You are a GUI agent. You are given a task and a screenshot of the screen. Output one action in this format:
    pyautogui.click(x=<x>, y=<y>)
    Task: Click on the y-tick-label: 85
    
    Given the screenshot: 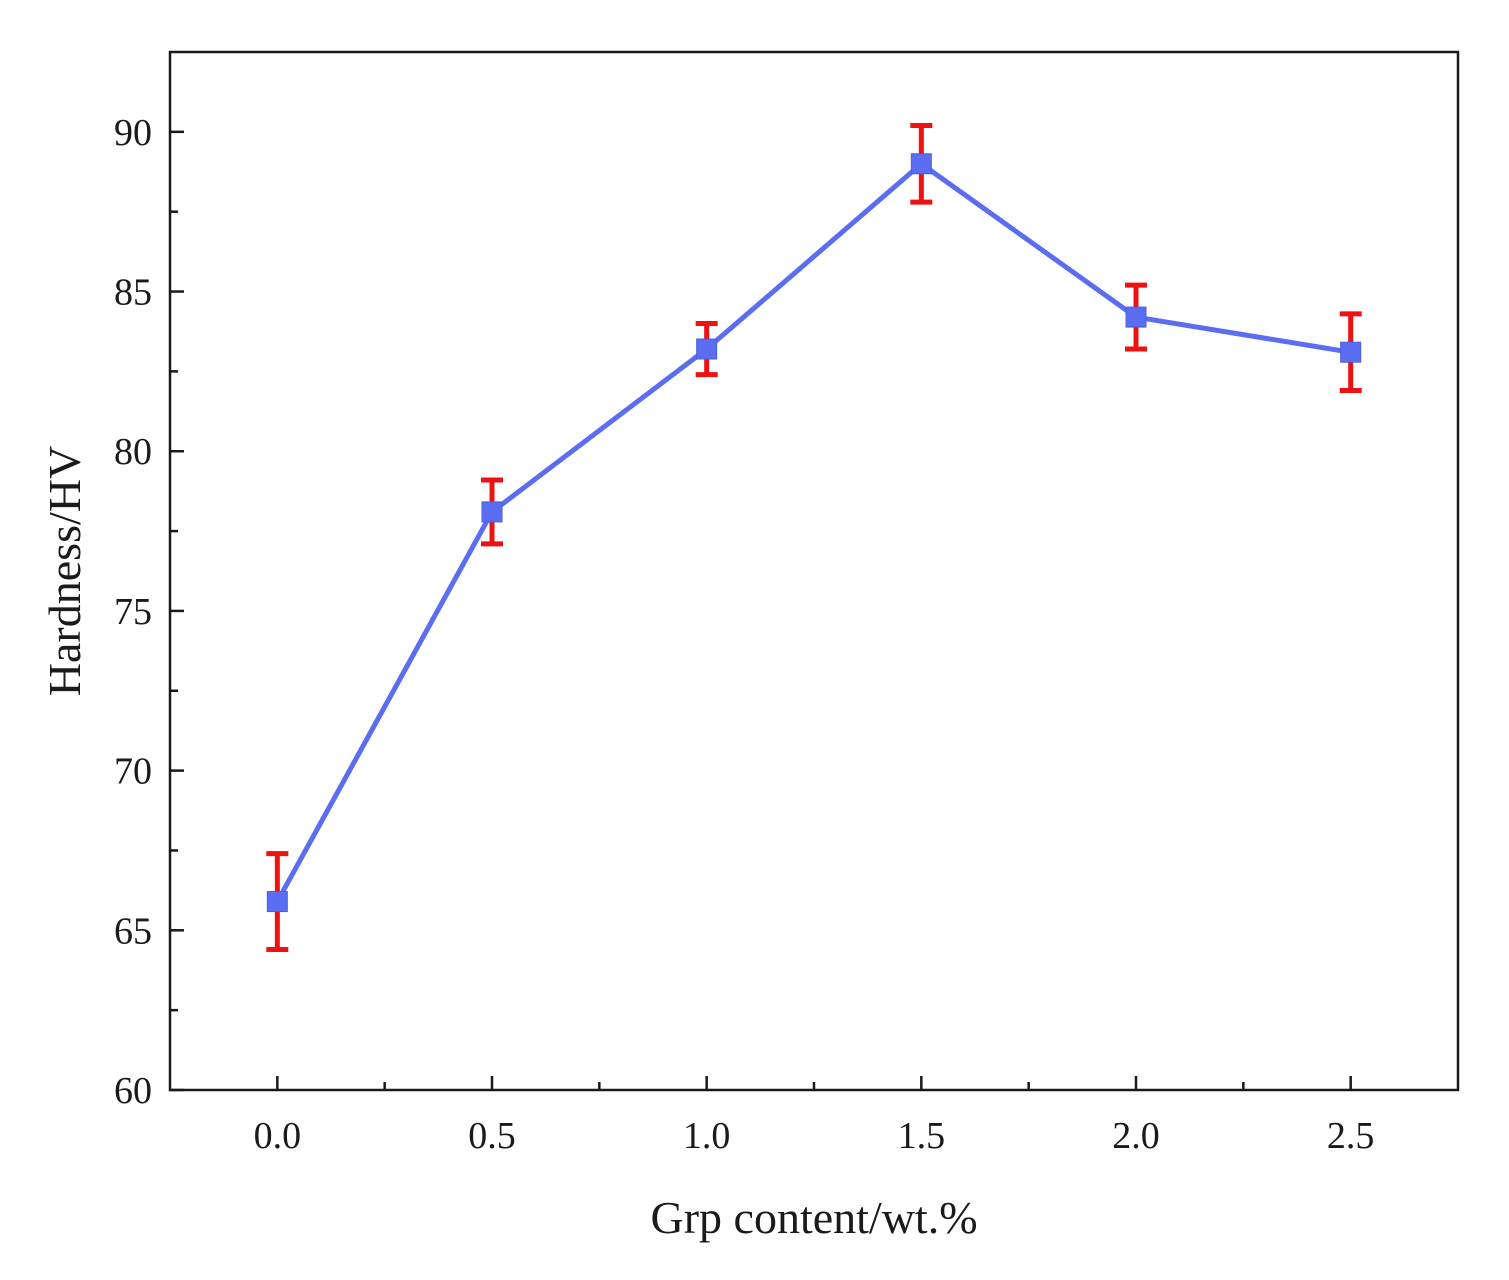 What is the action you would take?
    pyautogui.click(x=133, y=293)
    